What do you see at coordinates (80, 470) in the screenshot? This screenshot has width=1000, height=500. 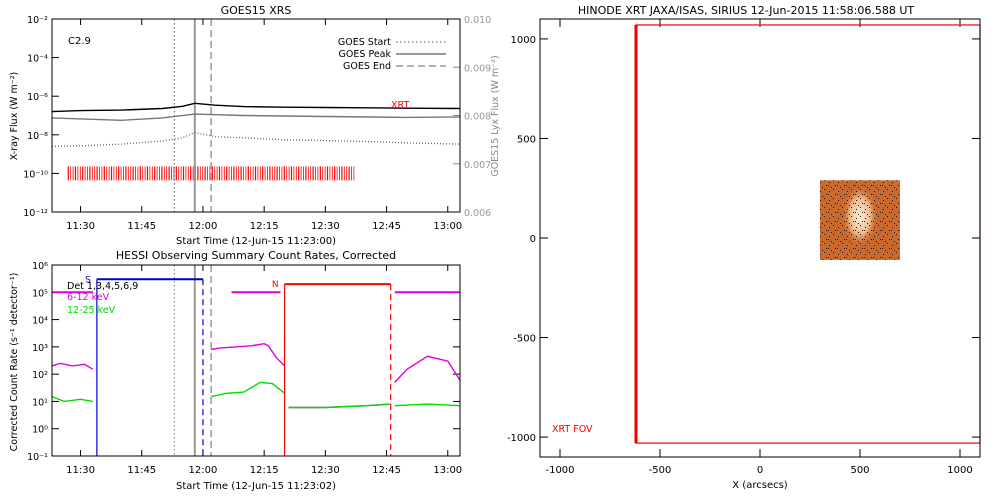 I see `hessi-x-tick-label: 11:30` at bounding box center [80, 470].